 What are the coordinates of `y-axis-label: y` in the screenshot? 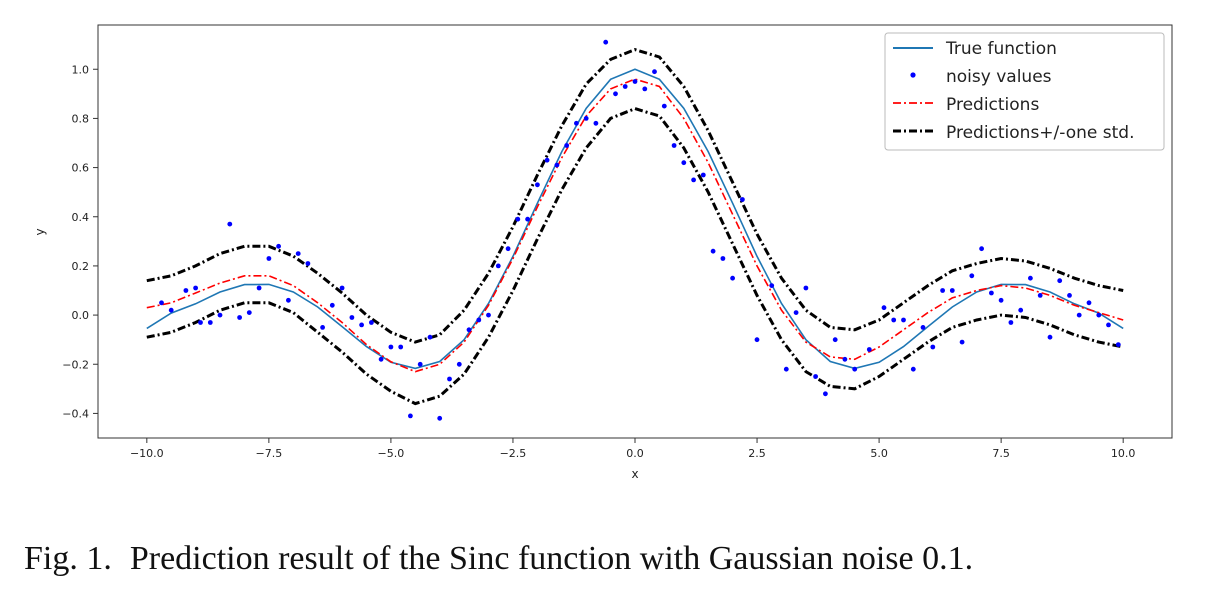 It's located at (40, 231).